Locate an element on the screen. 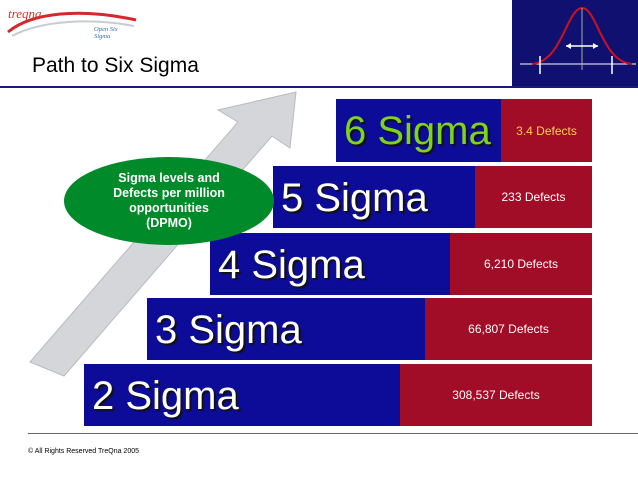  bell-curve-graphic is located at coordinates (575, 43).